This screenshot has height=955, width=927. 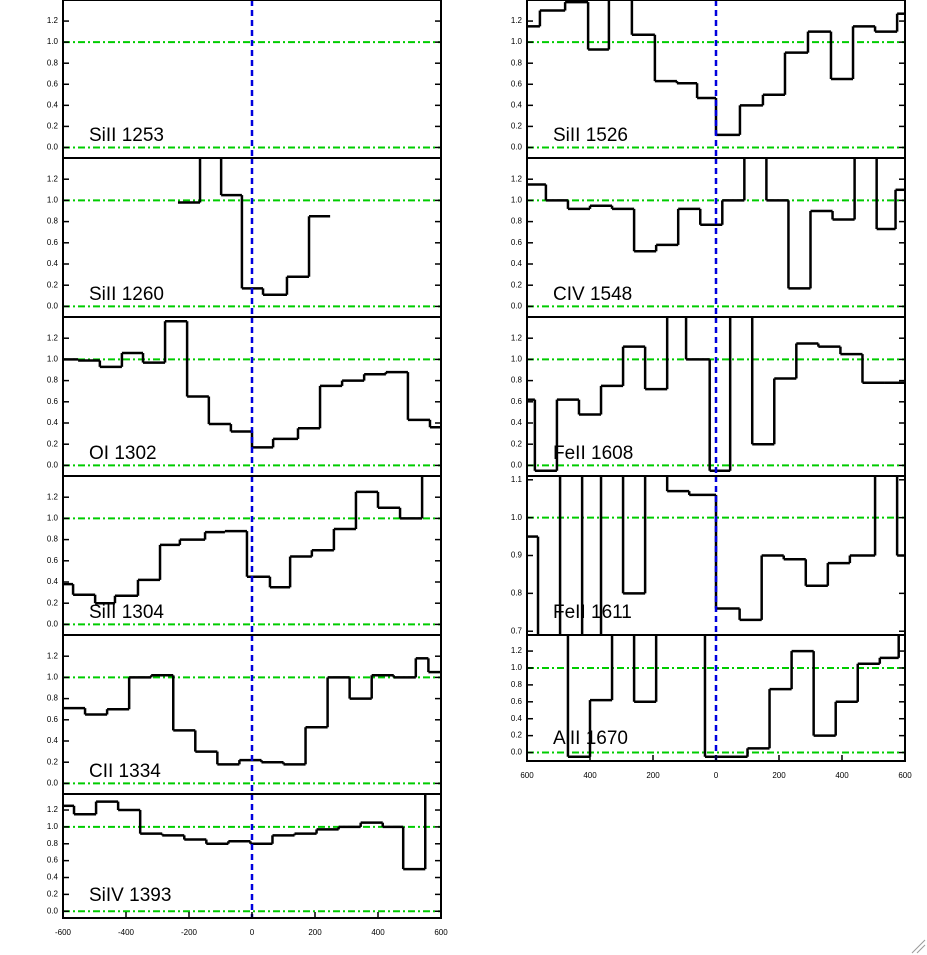 I want to click on line-label: SiII 1260, so click(x=126, y=294).